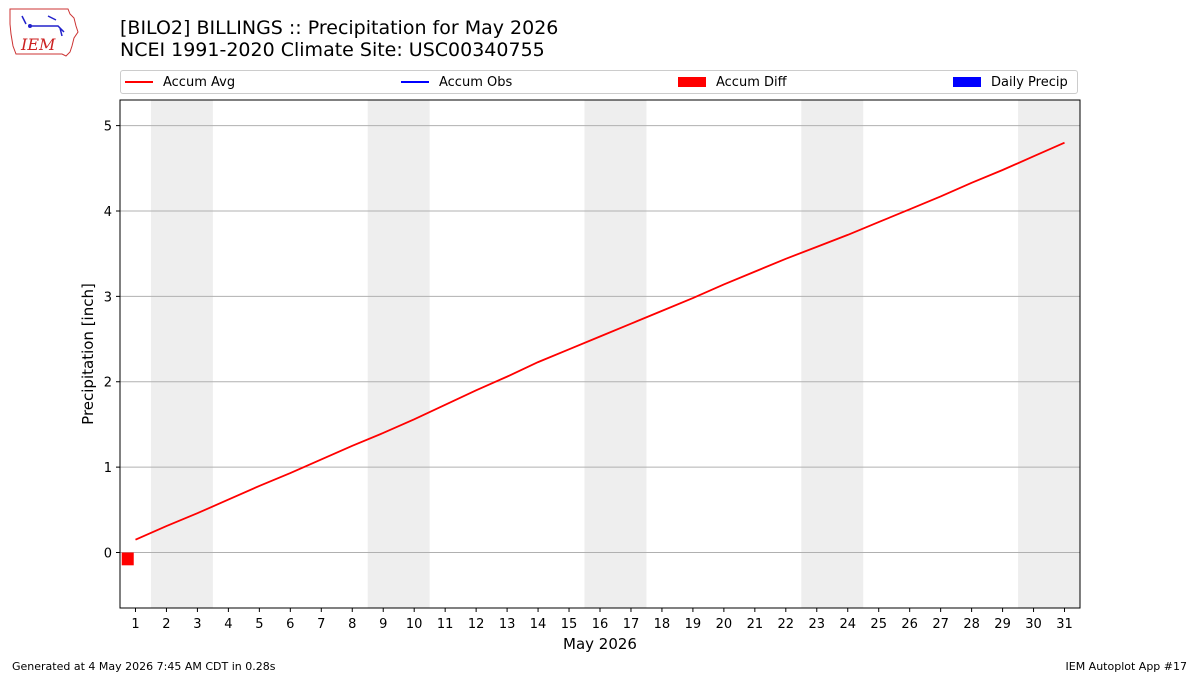 The image size is (1200, 675). What do you see at coordinates (786, 624) in the screenshot?
I see `x-tick-label: 22` at bounding box center [786, 624].